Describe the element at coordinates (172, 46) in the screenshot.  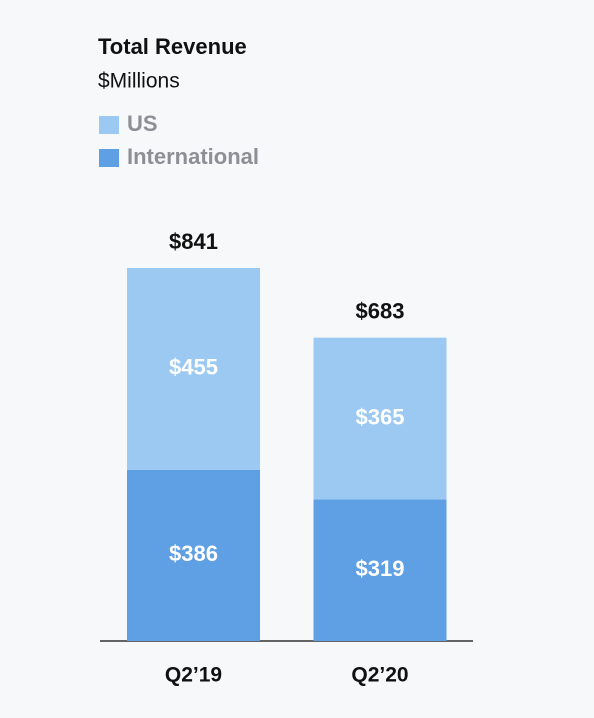
I see `chart-title: Total Revenue` at that location.